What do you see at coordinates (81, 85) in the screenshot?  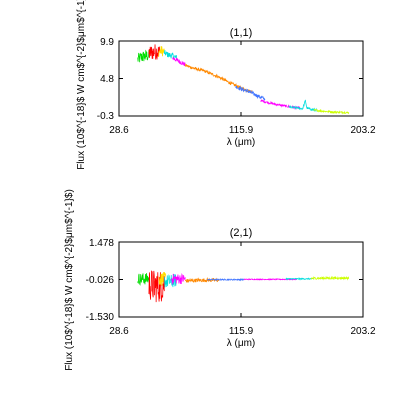 I see `panel-1-ylabel: Flux (10$^{-18}$ W cm$^{-2}$μm$^{-1}$)` at bounding box center [81, 85].